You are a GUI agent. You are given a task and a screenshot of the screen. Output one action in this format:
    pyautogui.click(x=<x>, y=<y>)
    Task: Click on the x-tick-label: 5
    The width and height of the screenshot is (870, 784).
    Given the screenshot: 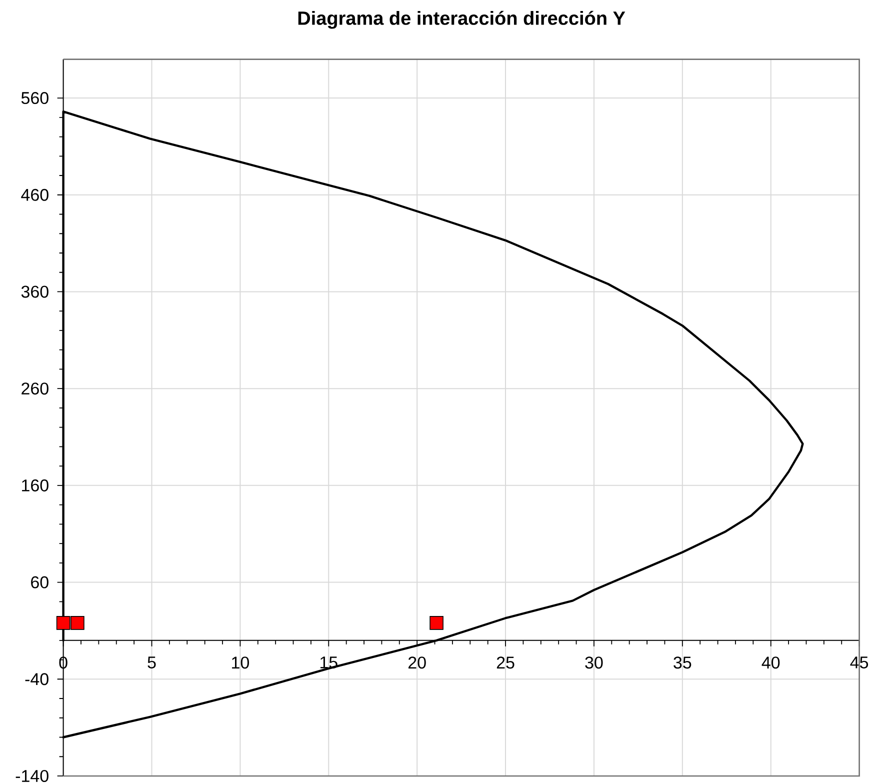 What is the action you would take?
    pyautogui.click(x=152, y=662)
    